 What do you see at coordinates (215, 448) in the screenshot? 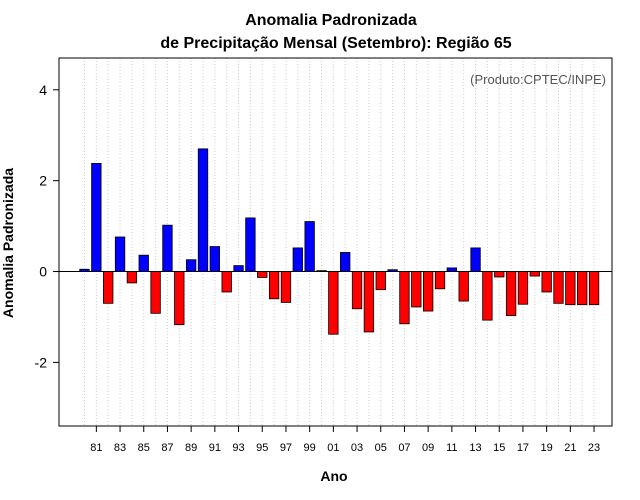
I see `x-tick-label-91: 91` at bounding box center [215, 448].